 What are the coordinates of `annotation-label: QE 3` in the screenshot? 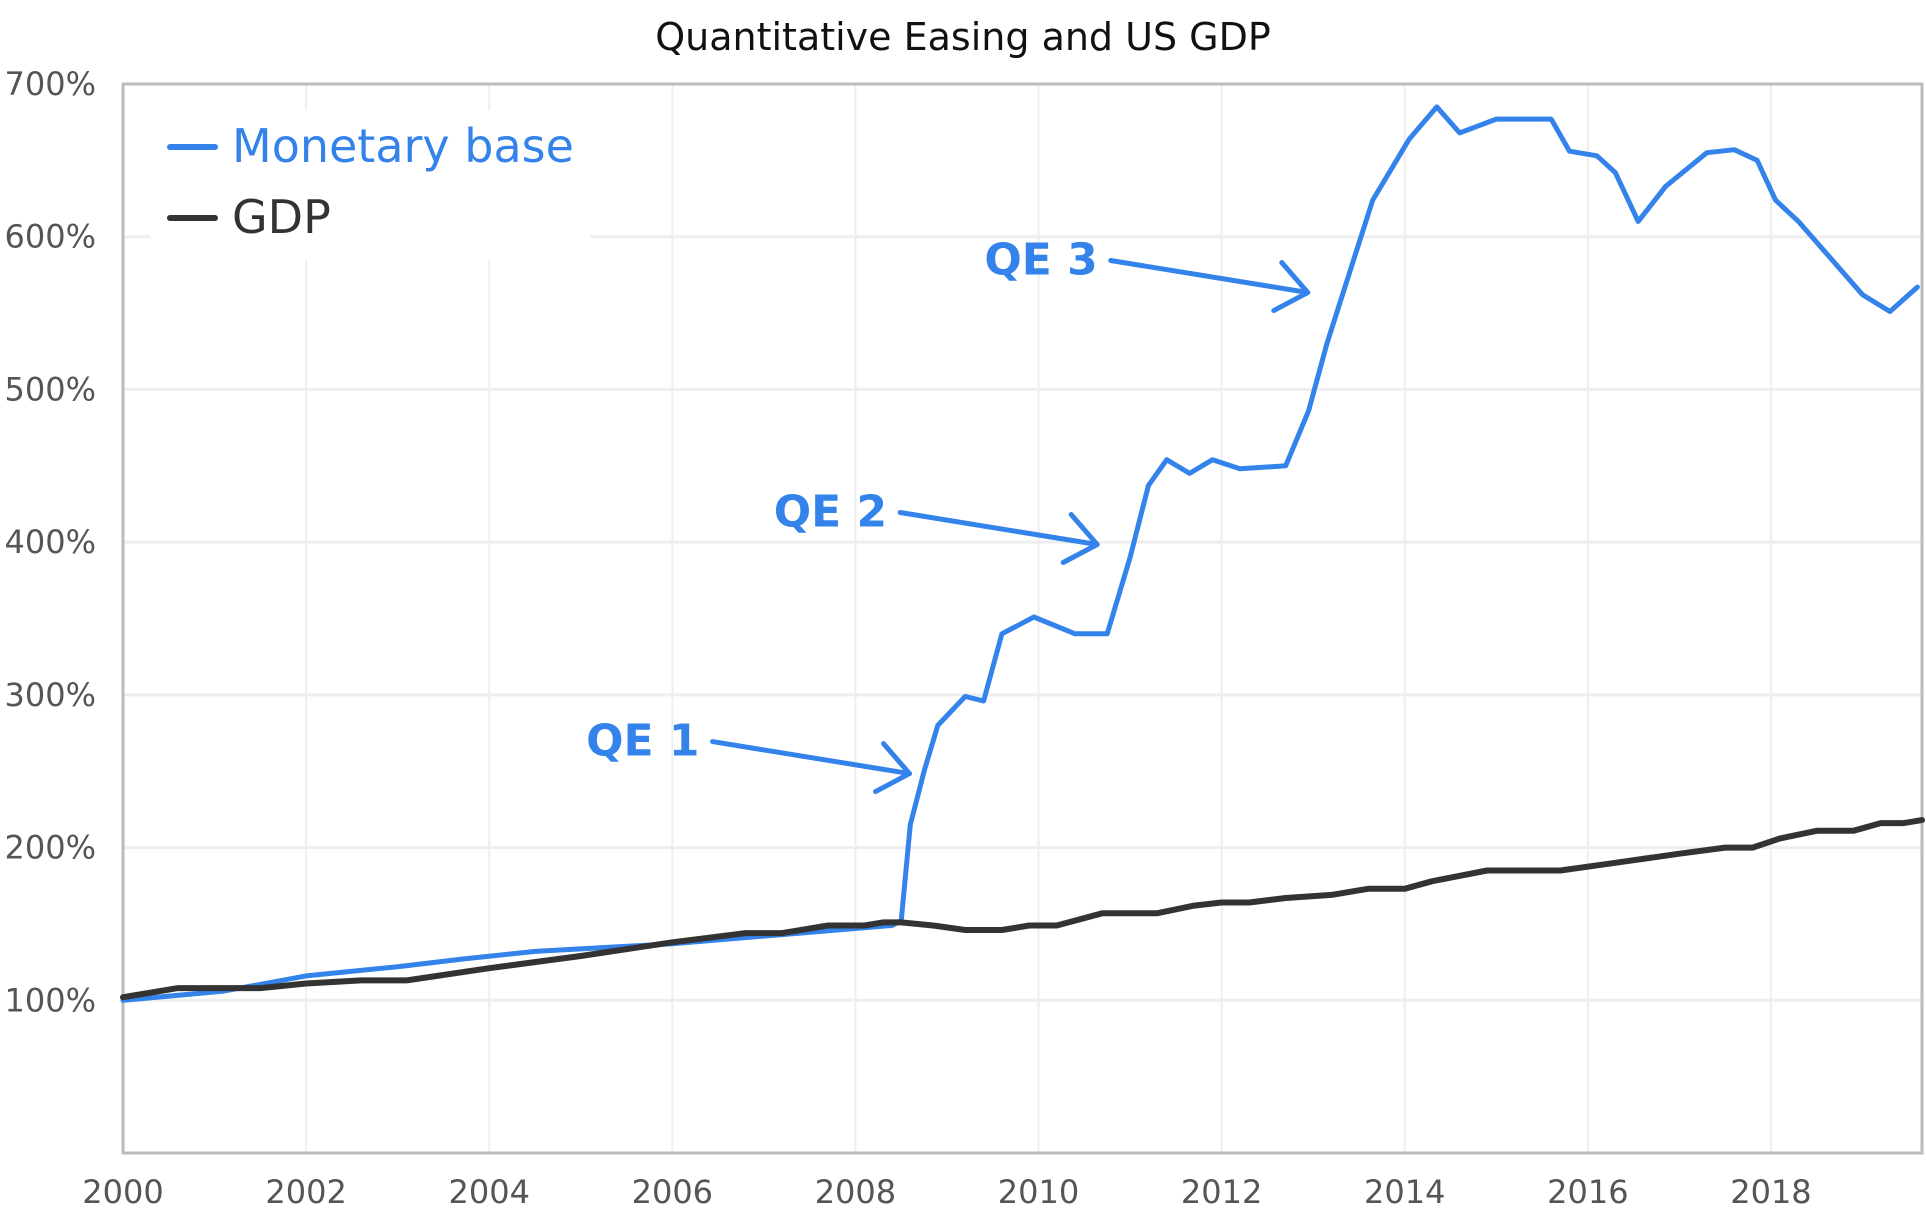 It's located at (1040, 260).